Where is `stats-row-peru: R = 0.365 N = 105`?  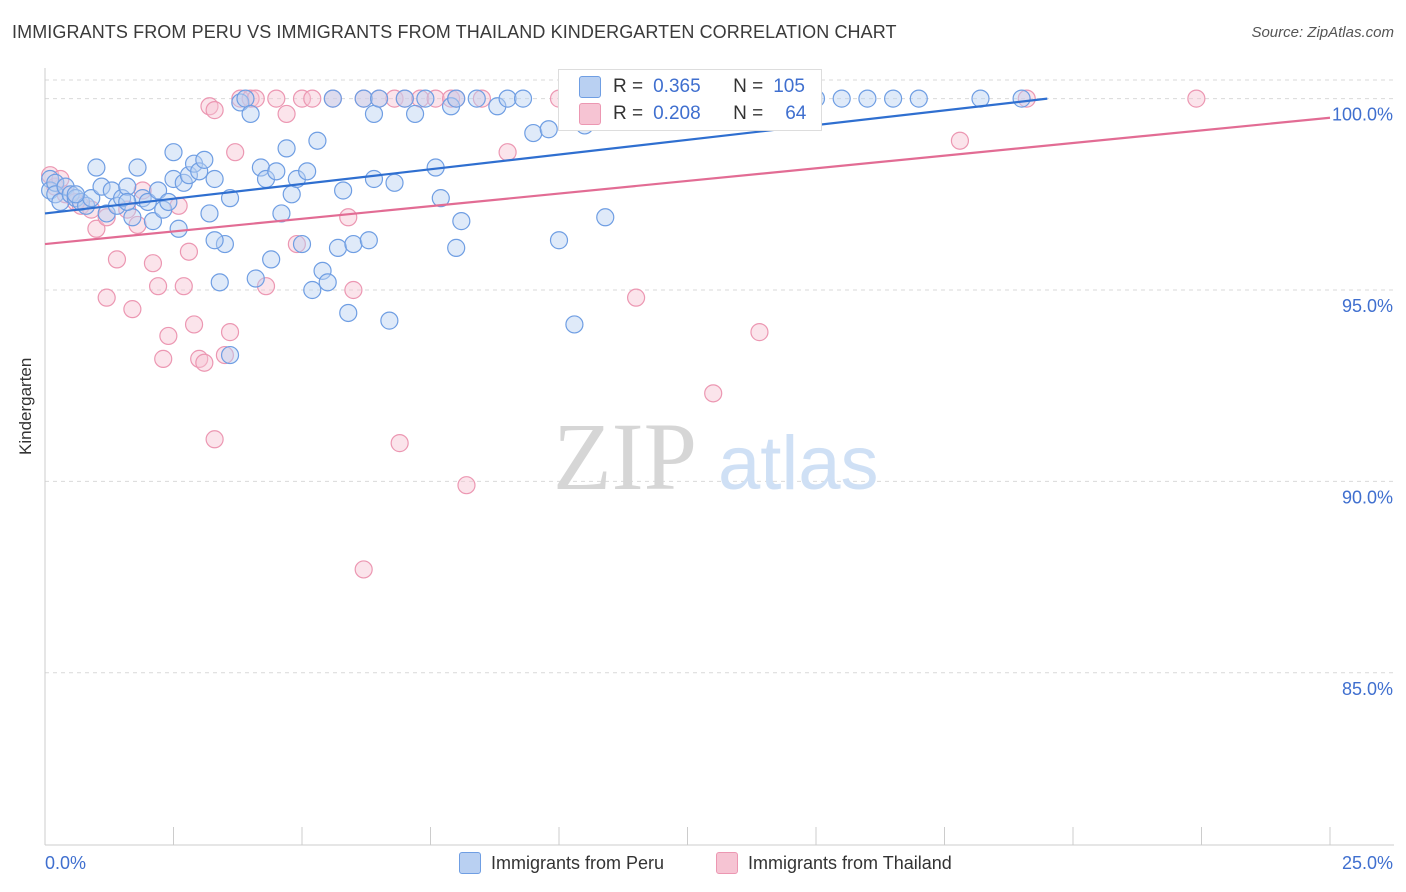
stats-row-peru: R = 0.365 N = 105 is located at coordinates (692, 87).